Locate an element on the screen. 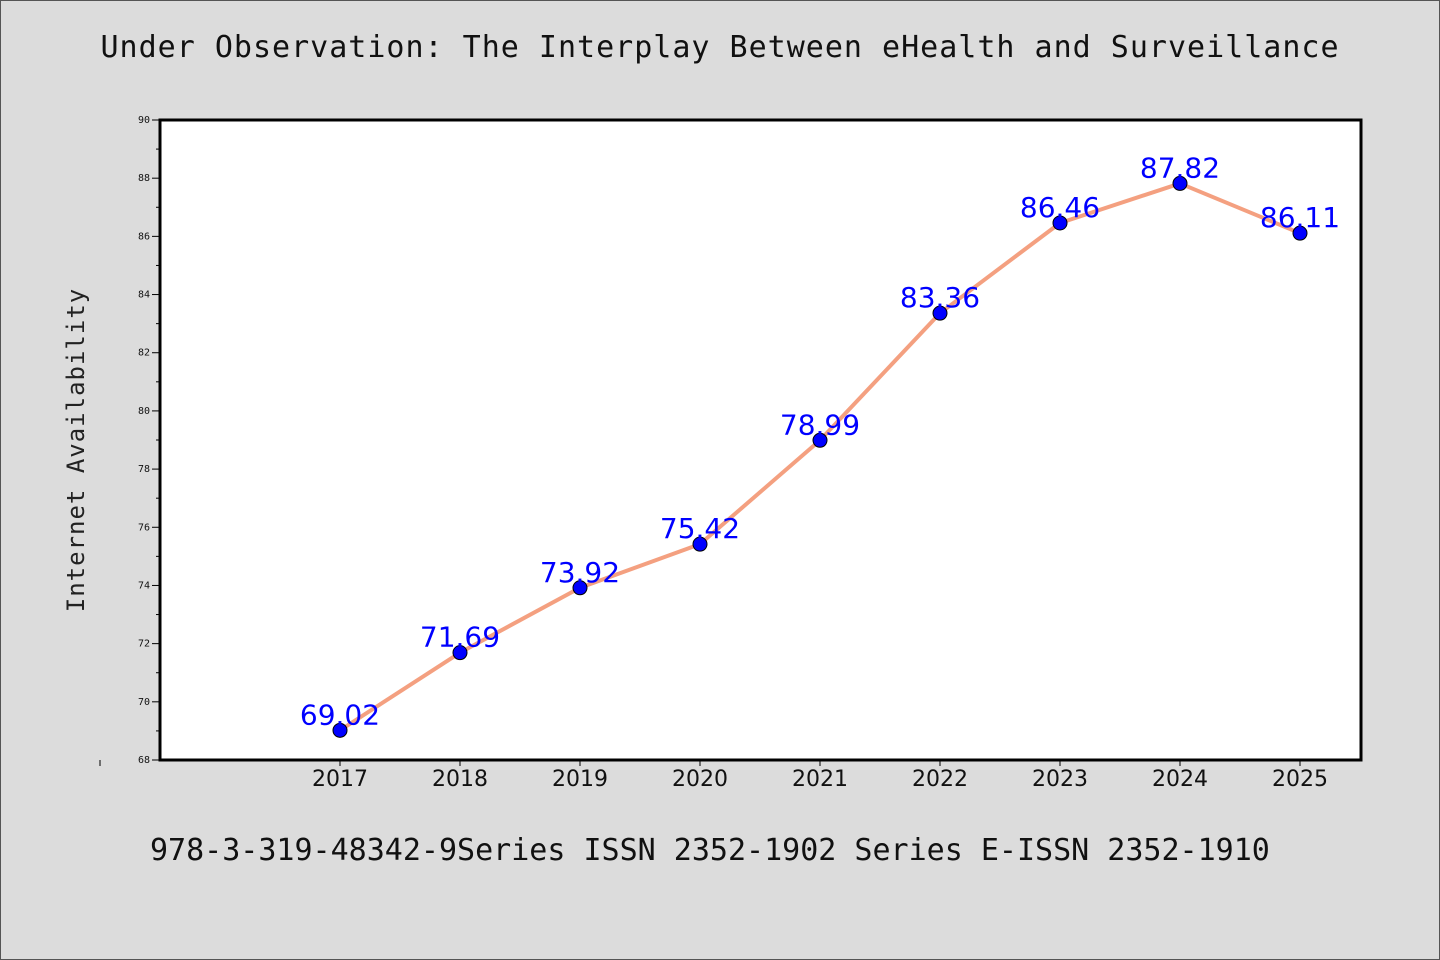  x-tick-label: 2023 is located at coordinates (1060, 779).